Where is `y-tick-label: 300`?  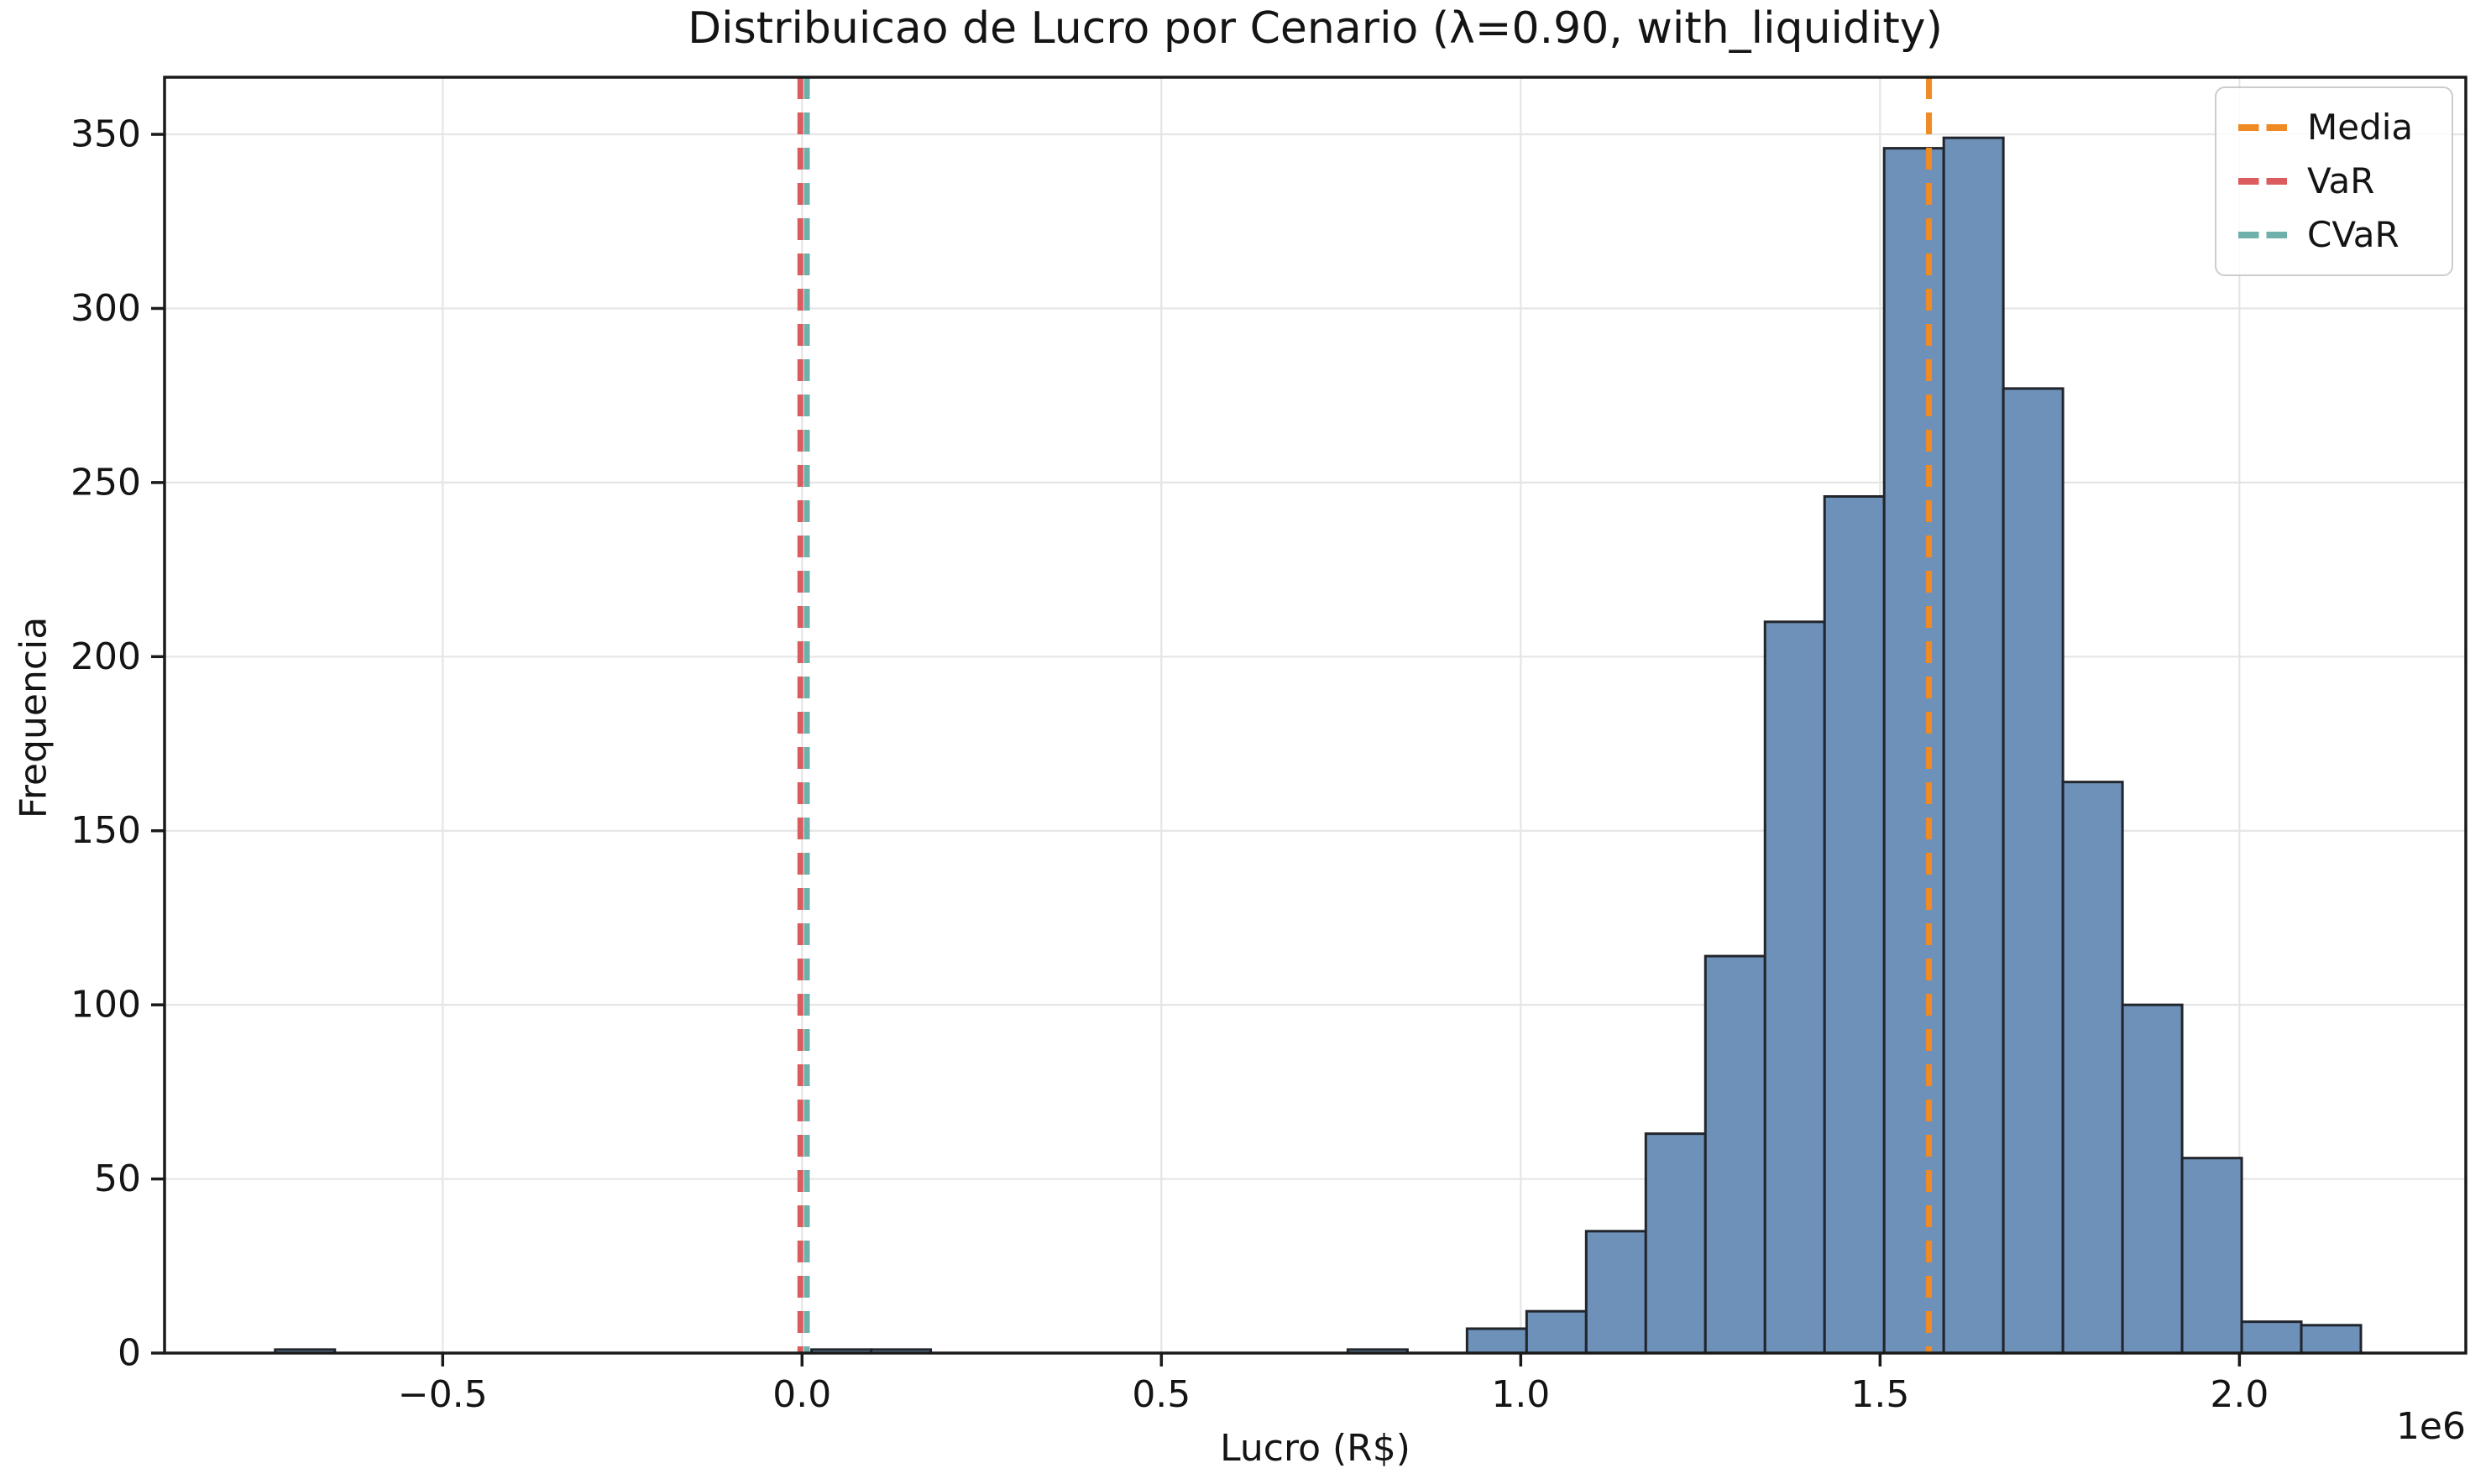
y-tick-label: 300 is located at coordinates (106, 308).